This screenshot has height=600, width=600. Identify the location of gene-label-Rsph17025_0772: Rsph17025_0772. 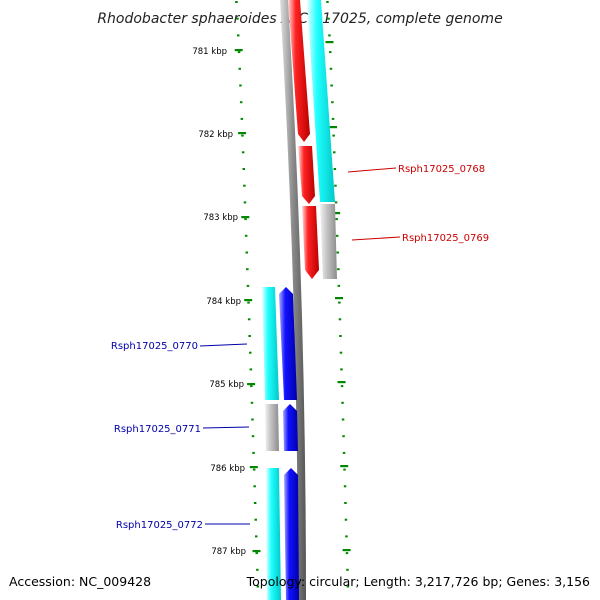
(159, 525).